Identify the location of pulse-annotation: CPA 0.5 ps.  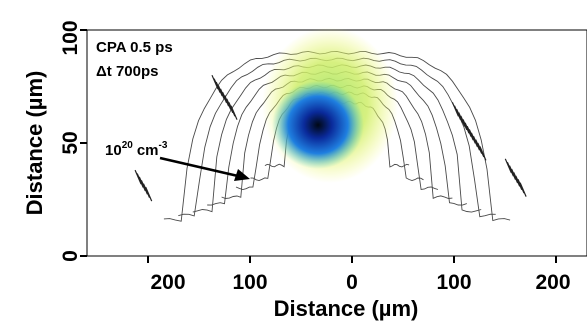
(134, 47).